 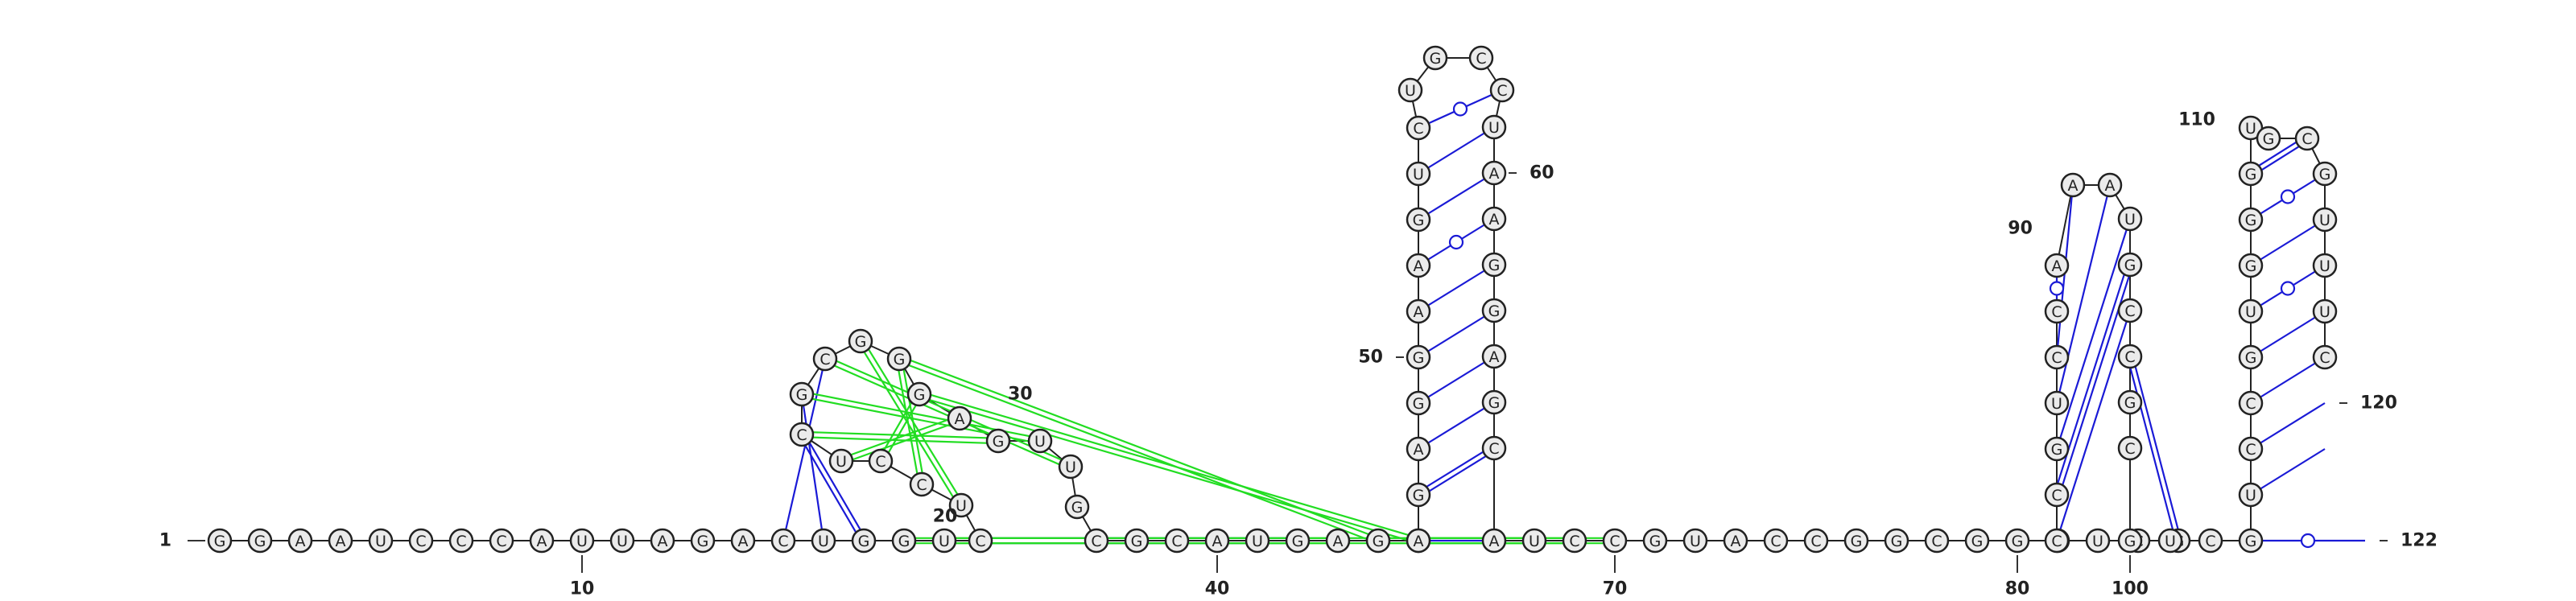 I want to click on number-label: 30, so click(x=1020, y=395).